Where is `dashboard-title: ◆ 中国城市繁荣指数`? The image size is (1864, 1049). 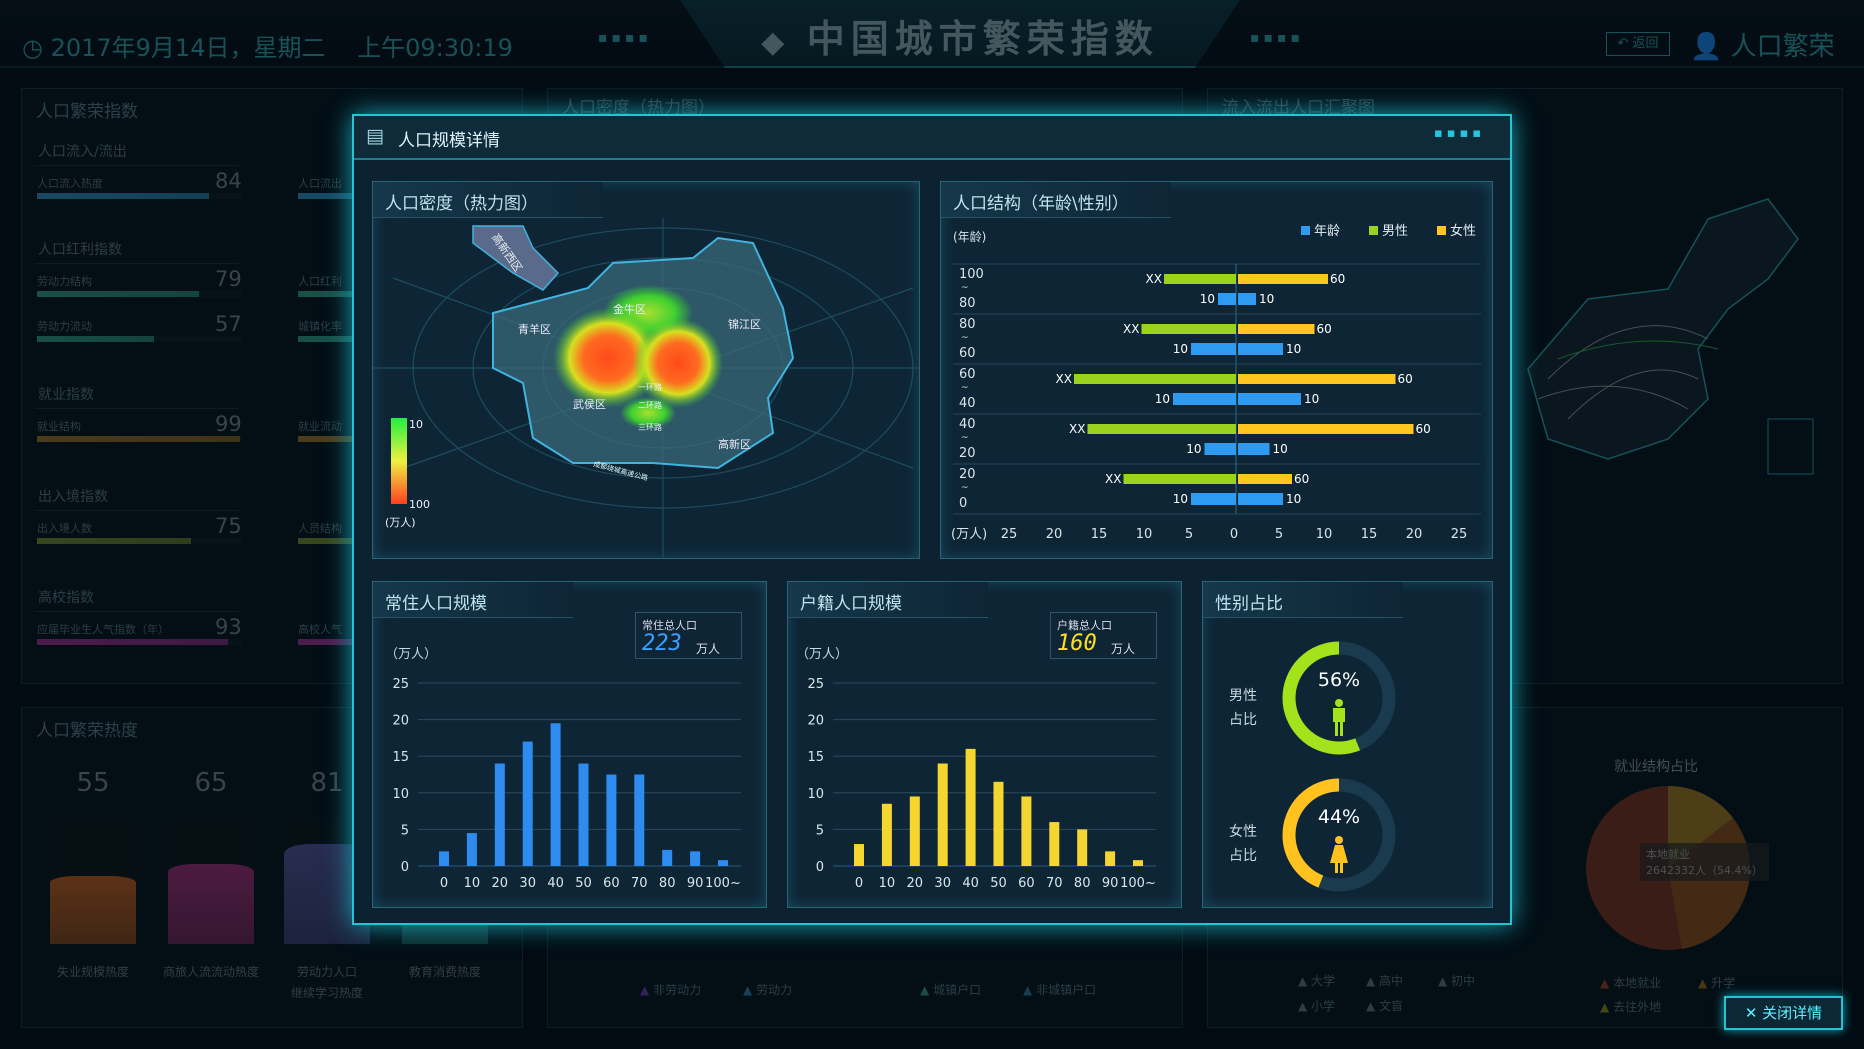
dashboard-title: ◆ 中国城市繁荣指数 is located at coordinates (960, 35).